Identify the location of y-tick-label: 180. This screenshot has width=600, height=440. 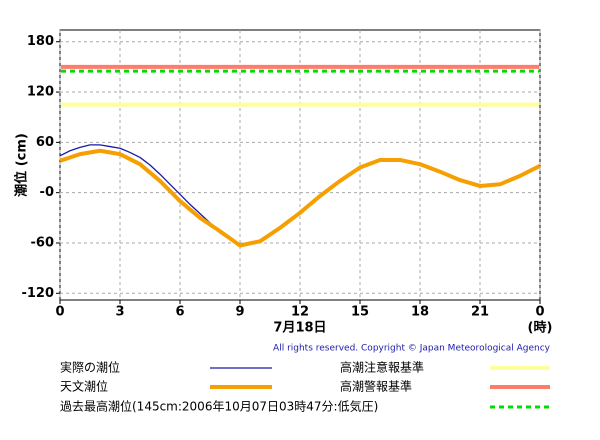
(40, 41).